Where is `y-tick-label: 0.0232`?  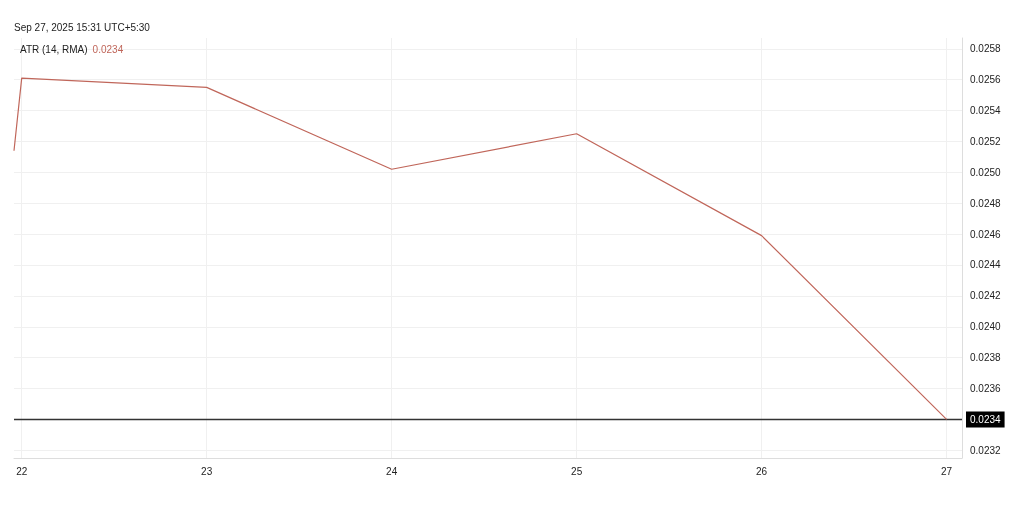 y-tick-label: 0.0232 is located at coordinates (986, 450).